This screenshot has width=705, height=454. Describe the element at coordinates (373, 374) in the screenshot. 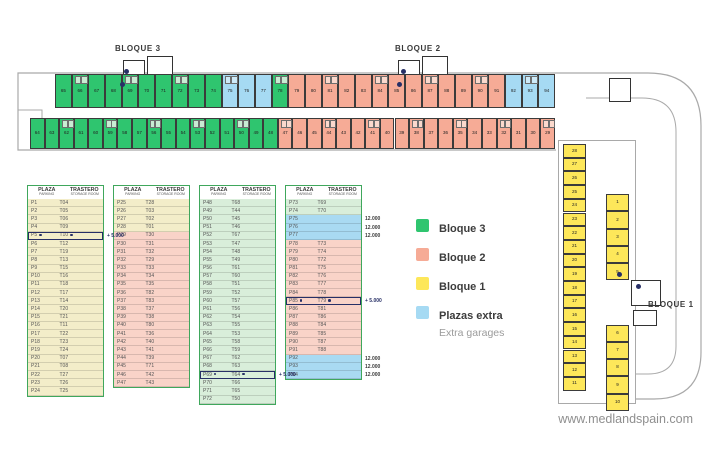

I see `price-note: 12.000` at that location.